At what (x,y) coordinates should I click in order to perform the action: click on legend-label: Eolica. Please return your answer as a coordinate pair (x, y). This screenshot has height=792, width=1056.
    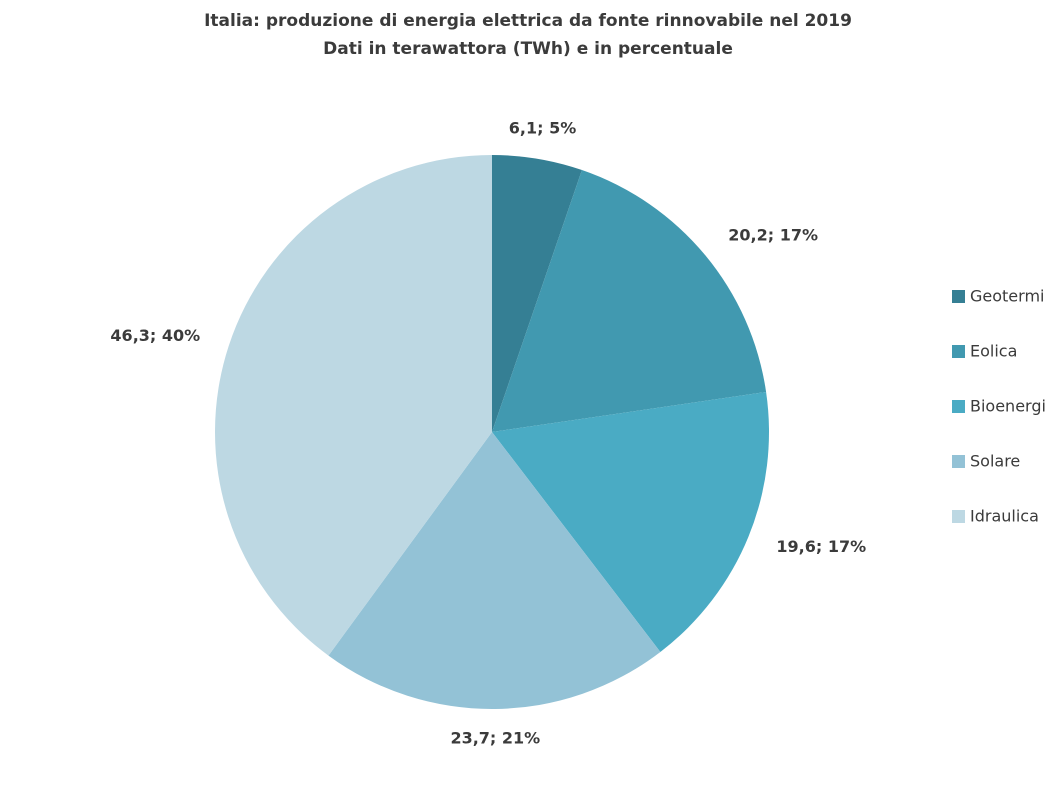
    Looking at the image, I should click on (993, 351).